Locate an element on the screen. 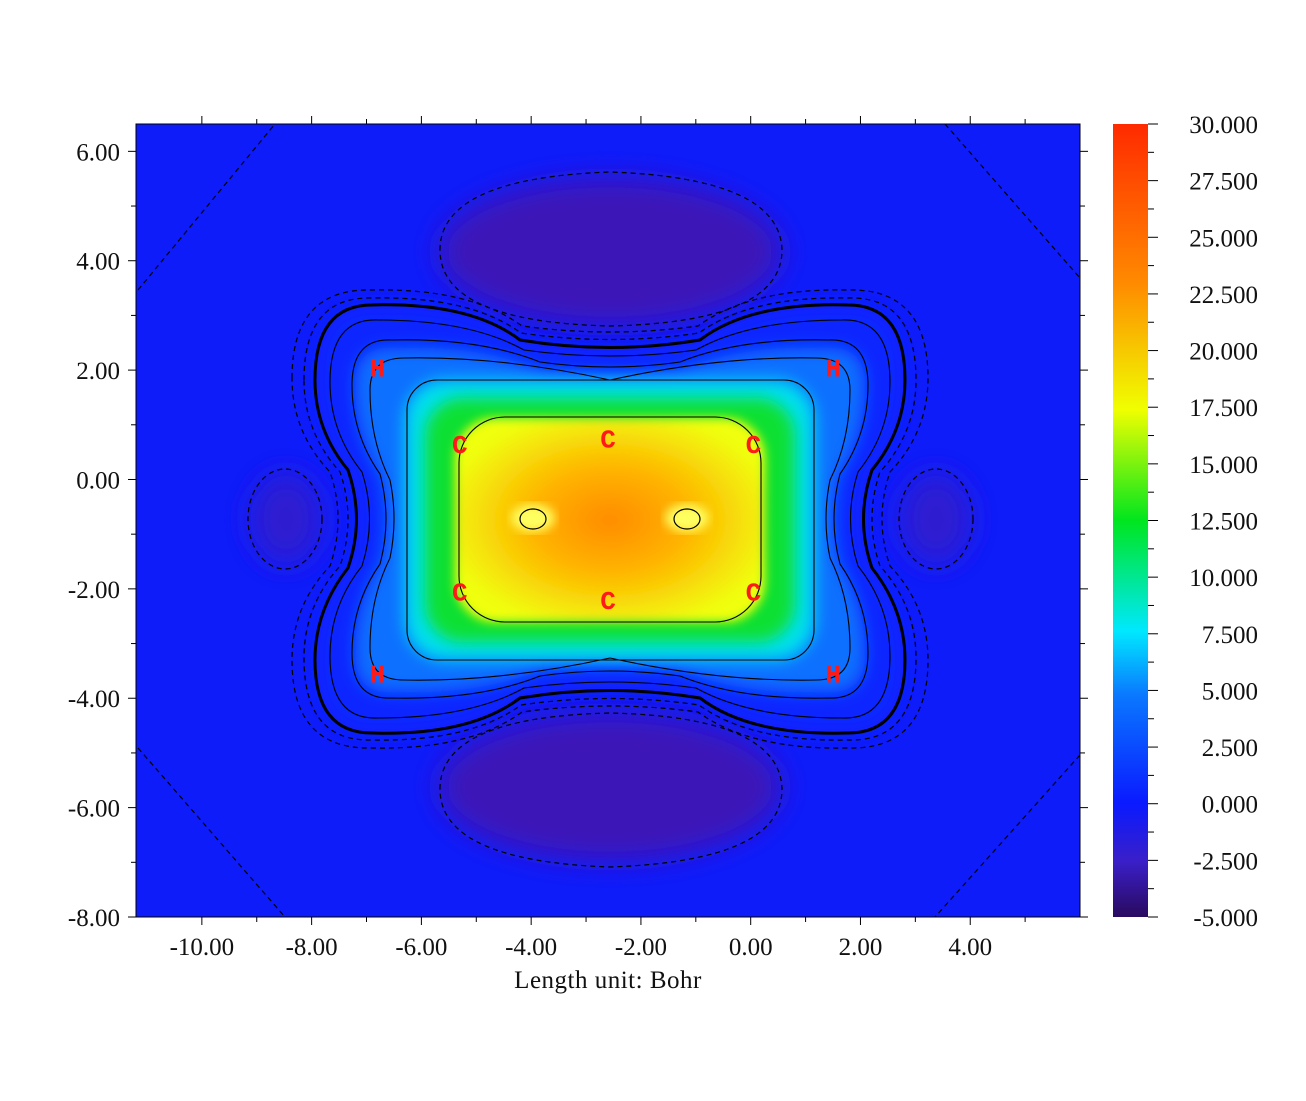  x-axis-title: Length unit: Bohr is located at coordinates (608, 980).